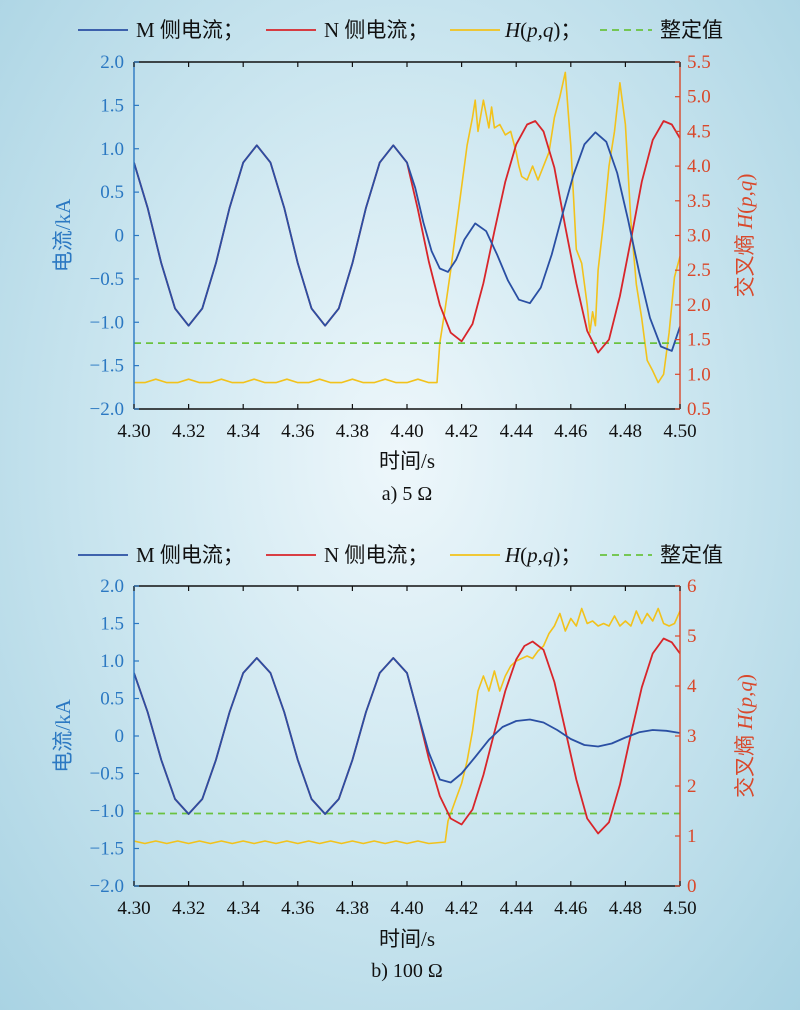  I want to click on y-tick-label-1-6: −1.0, so click(107, 811).